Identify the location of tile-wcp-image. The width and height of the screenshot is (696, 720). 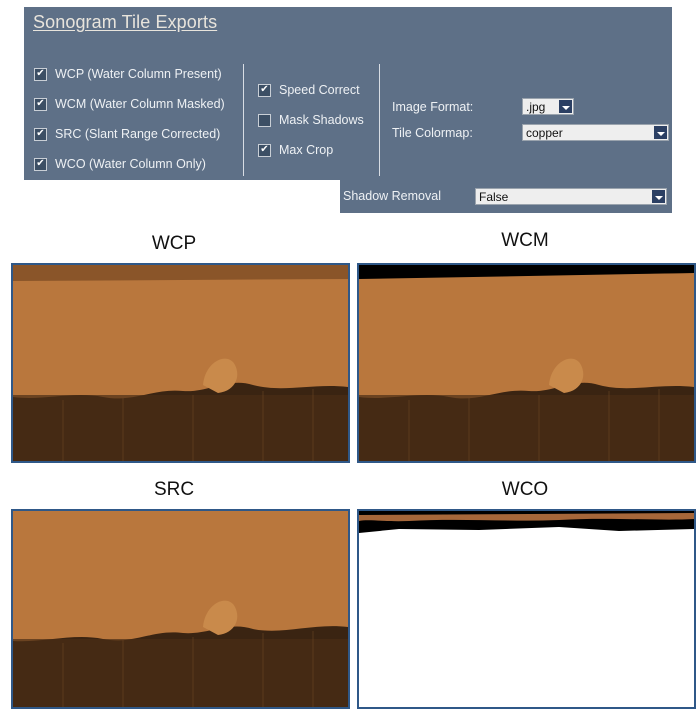
(180, 363).